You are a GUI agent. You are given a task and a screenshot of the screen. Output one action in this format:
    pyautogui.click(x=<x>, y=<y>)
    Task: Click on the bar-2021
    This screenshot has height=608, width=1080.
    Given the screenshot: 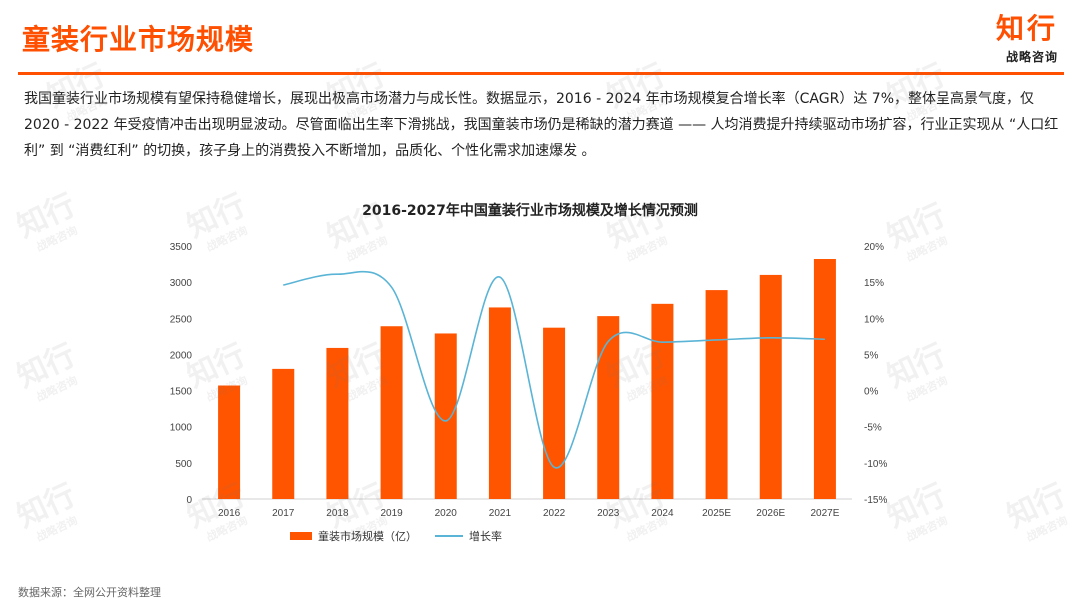 What is the action you would take?
    pyautogui.click(x=499, y=403)
    